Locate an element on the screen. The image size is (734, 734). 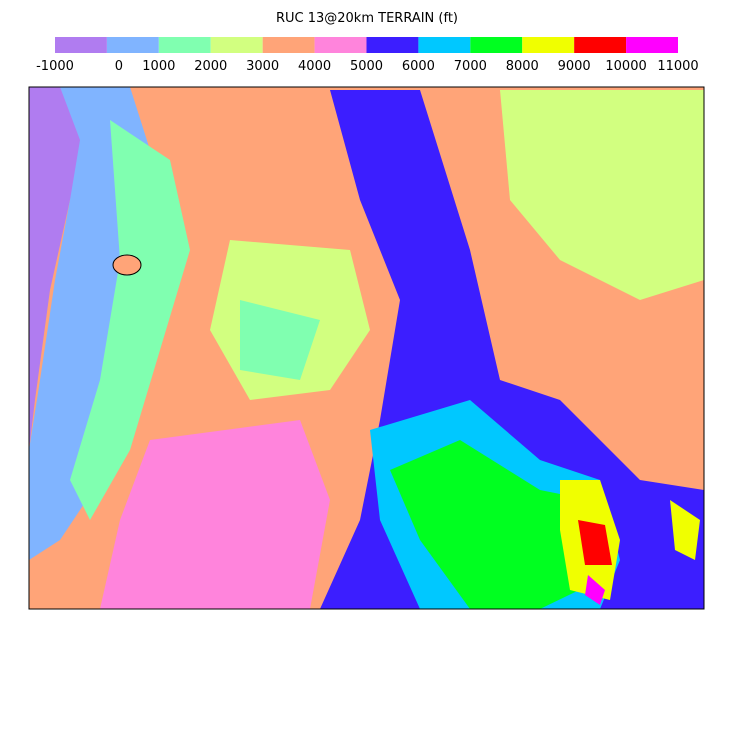
colorbar-label: 1000 is located at coordinates (158, 66).